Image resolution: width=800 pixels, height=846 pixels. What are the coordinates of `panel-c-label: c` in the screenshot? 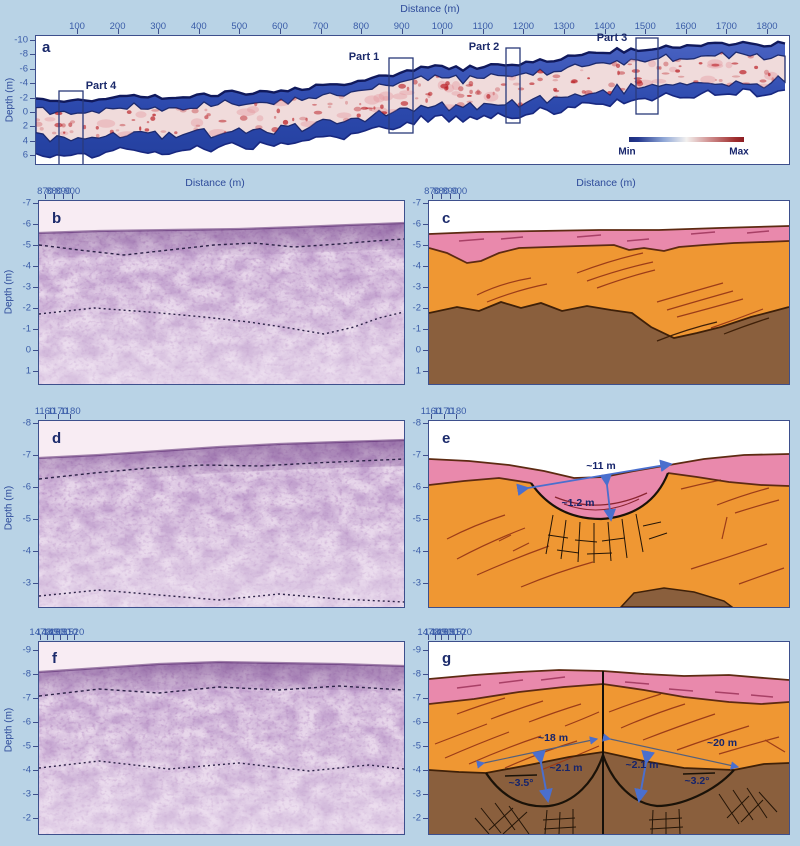 It's located at (446, 218).